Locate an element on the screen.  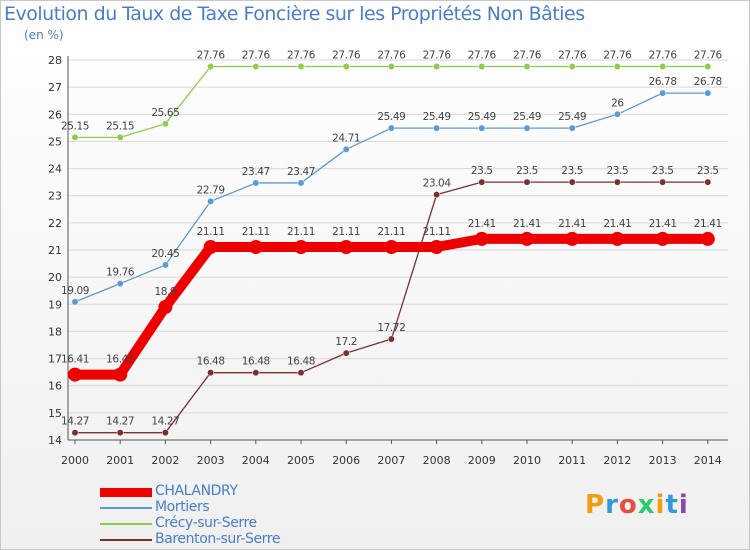
logo-letter: r is located at coordinates (612, 505).